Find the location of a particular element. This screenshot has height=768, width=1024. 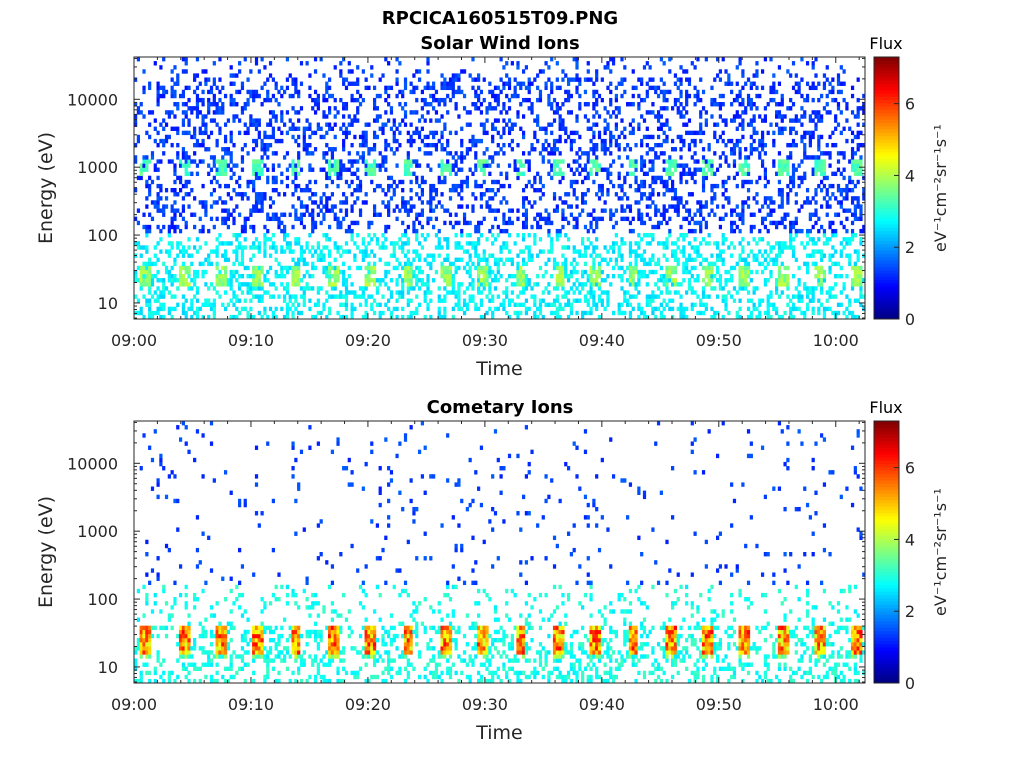

page-title: RPCICA160515T09.PNG is located at coordinates (500, 18).